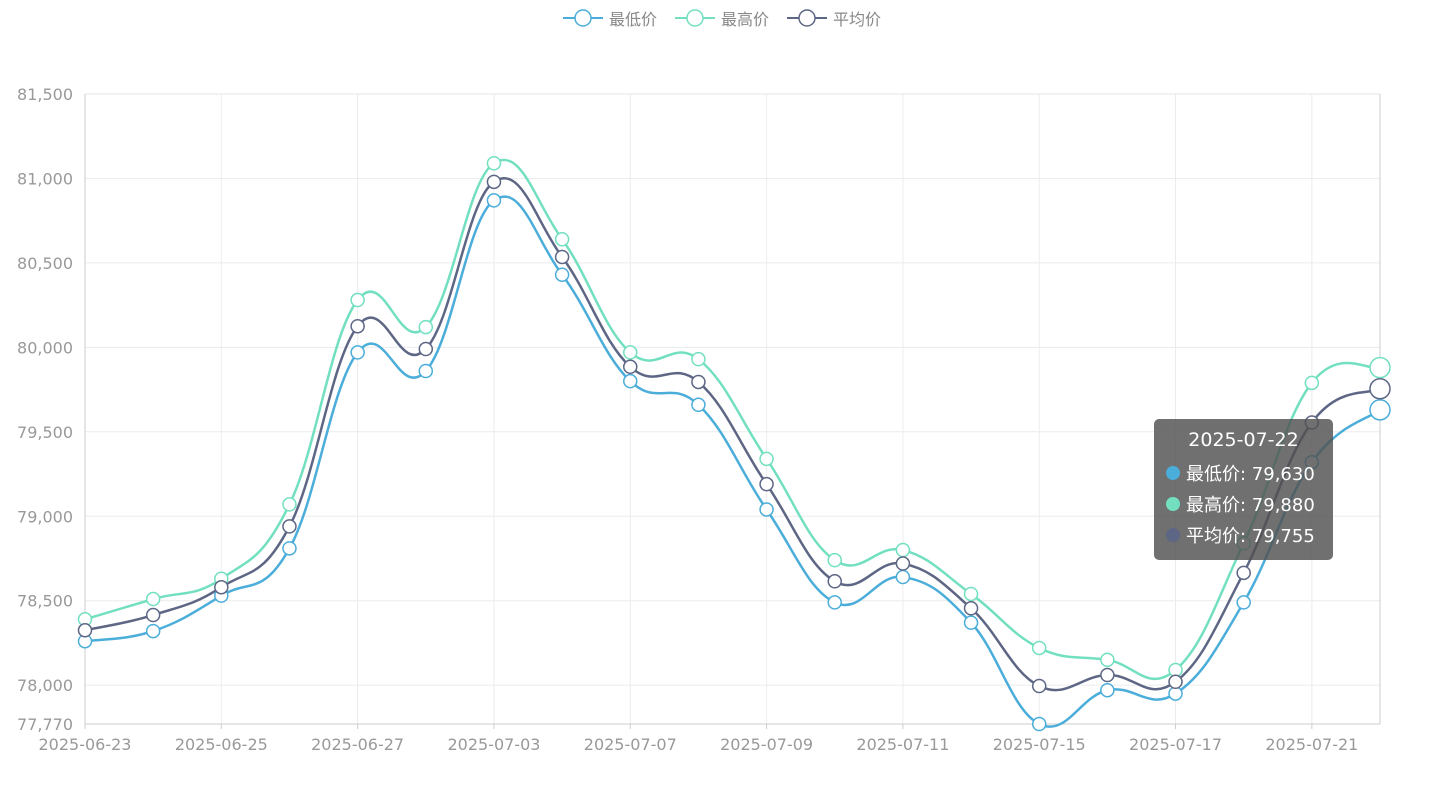  What do you see at coordinates (1039, 744) in the screenshot?
I see `x-tick-label: 2025-07-15` at bounding box center [1039, 744].